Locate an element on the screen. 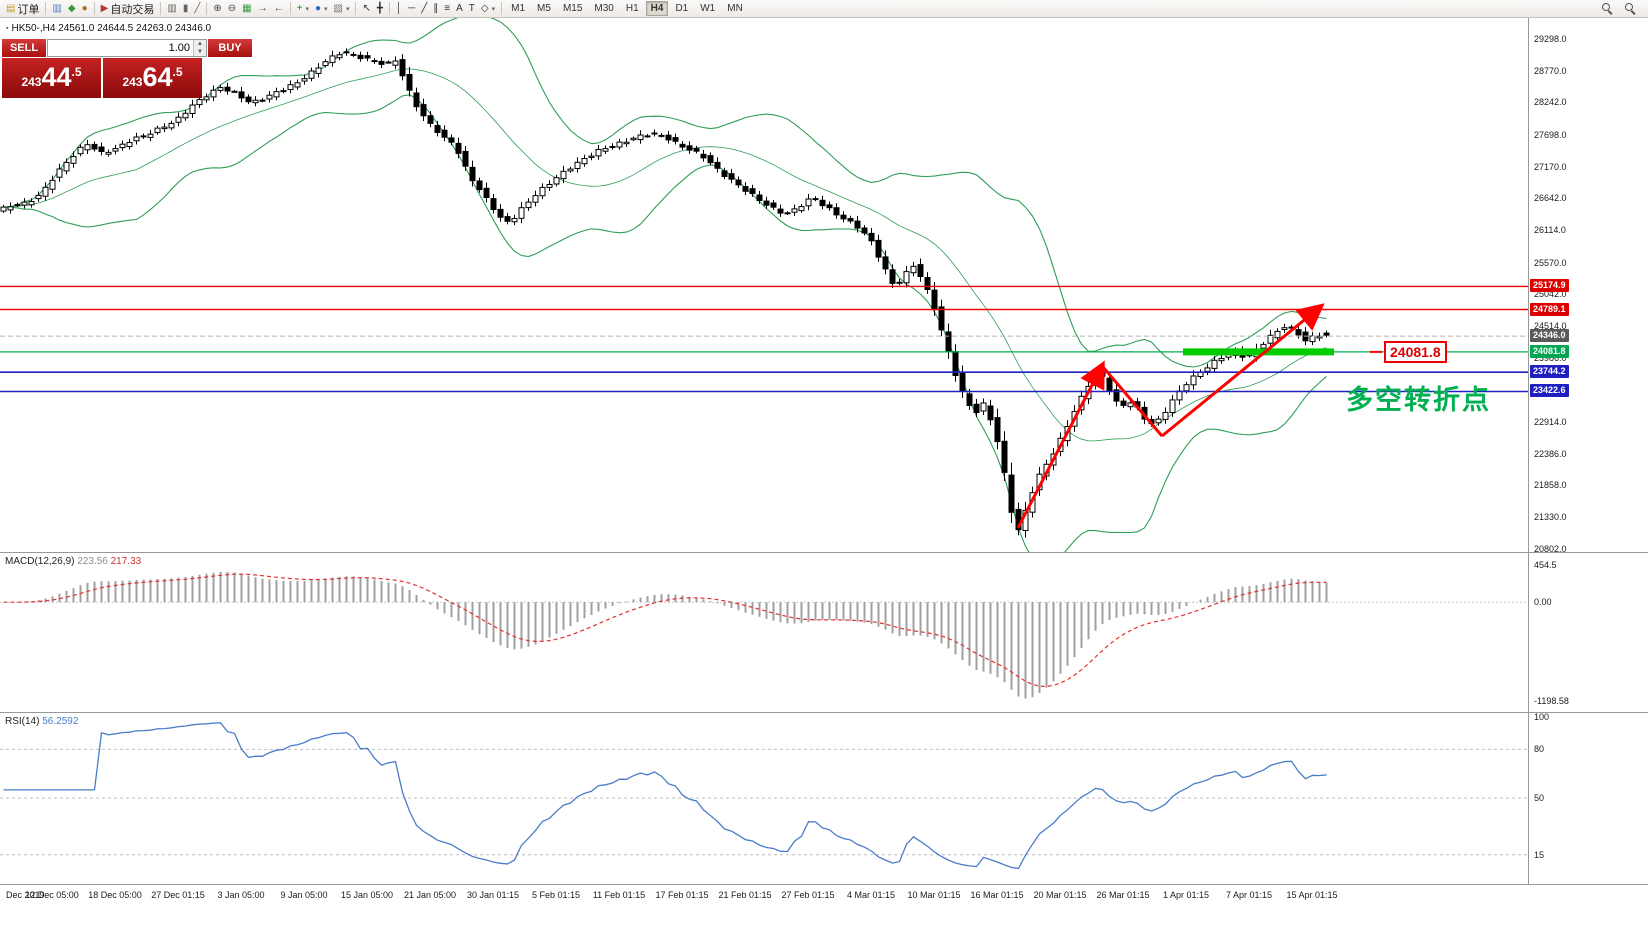 This screenshot has height=943, width=1648. new-order-button: ▤ 订单 is located at coordinates (22, 9).